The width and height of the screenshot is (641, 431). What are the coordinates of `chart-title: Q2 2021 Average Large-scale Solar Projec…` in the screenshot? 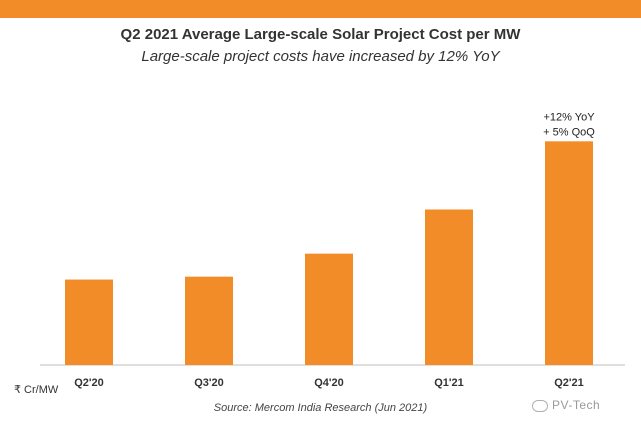 It's located at (320, 34).